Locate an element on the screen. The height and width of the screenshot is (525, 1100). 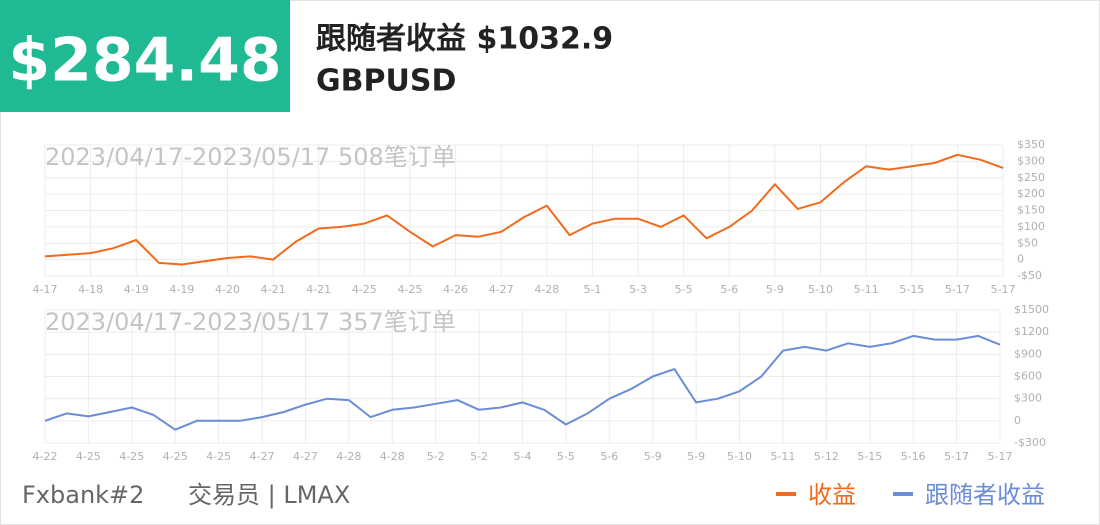
amount: $284.48 is located at coordinates (144, 61).